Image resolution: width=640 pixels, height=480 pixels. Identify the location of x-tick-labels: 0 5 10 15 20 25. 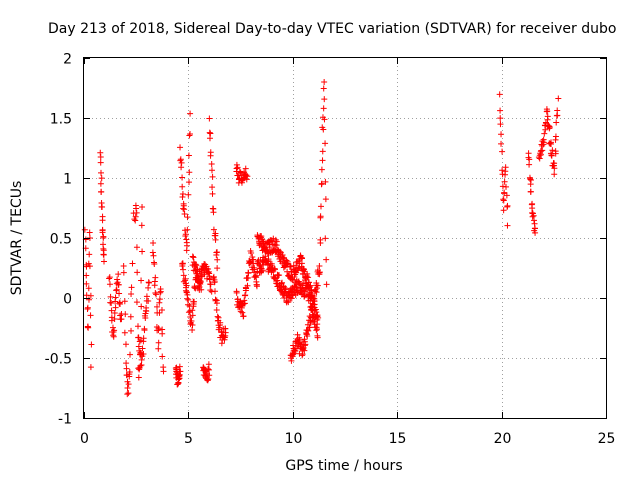
(347, 439).